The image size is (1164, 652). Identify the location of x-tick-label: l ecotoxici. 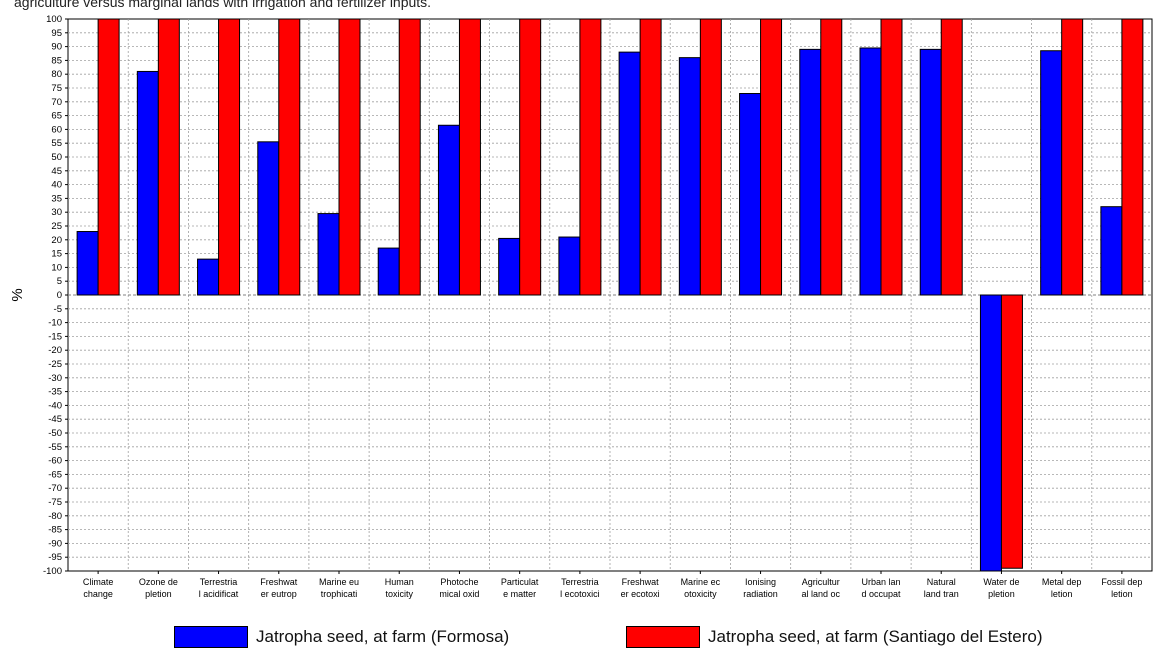
(580, 594).